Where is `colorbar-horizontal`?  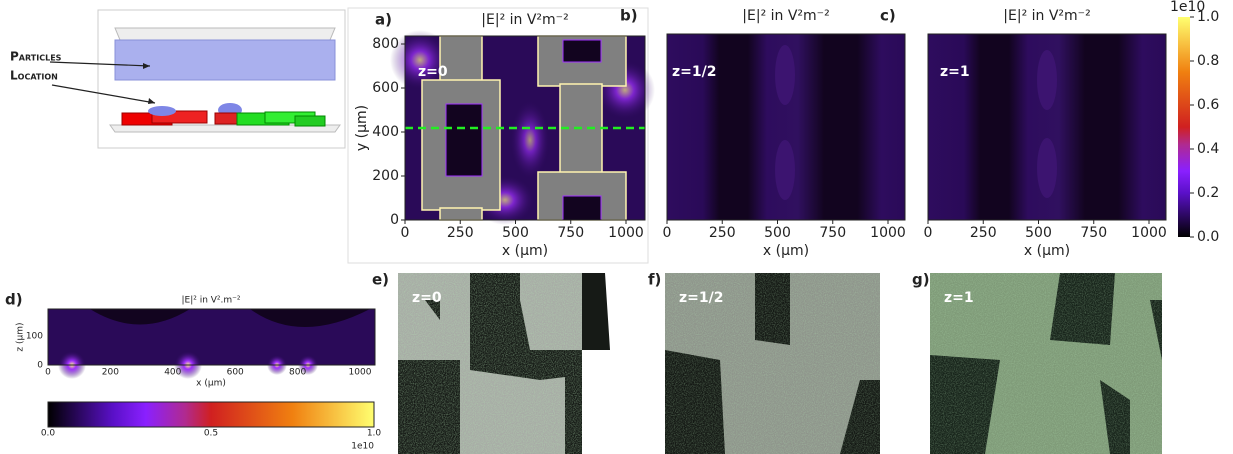
colorbar-horizontal is located at coordinates (211, 414).